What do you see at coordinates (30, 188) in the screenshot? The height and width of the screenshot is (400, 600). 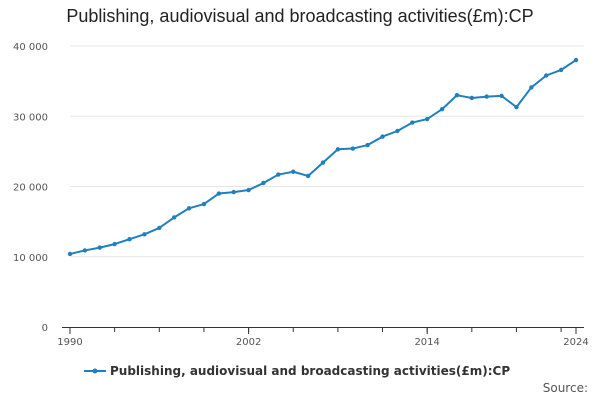 I see `y-tick-label: 20 000` at bounding box center [30, 188].